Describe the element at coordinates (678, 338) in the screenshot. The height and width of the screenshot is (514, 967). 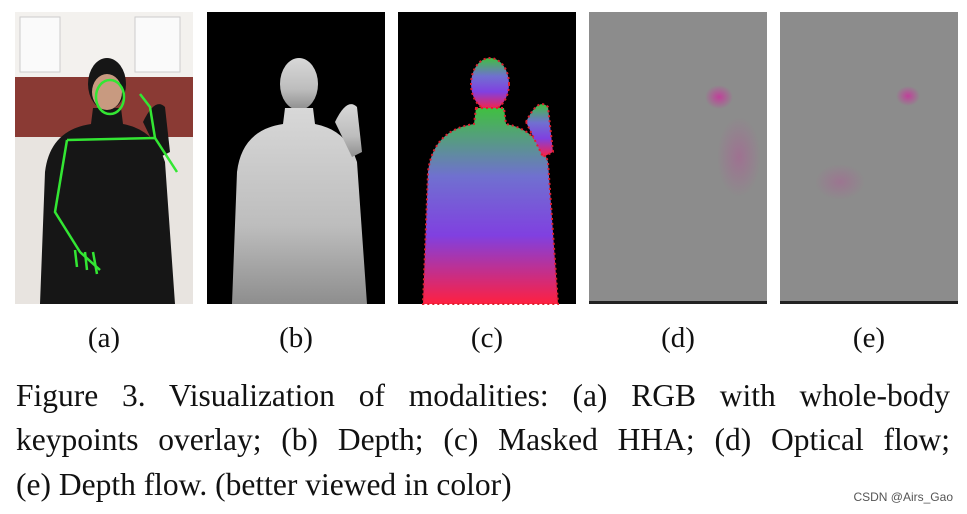
I see `panel-label: (d)` at that location.